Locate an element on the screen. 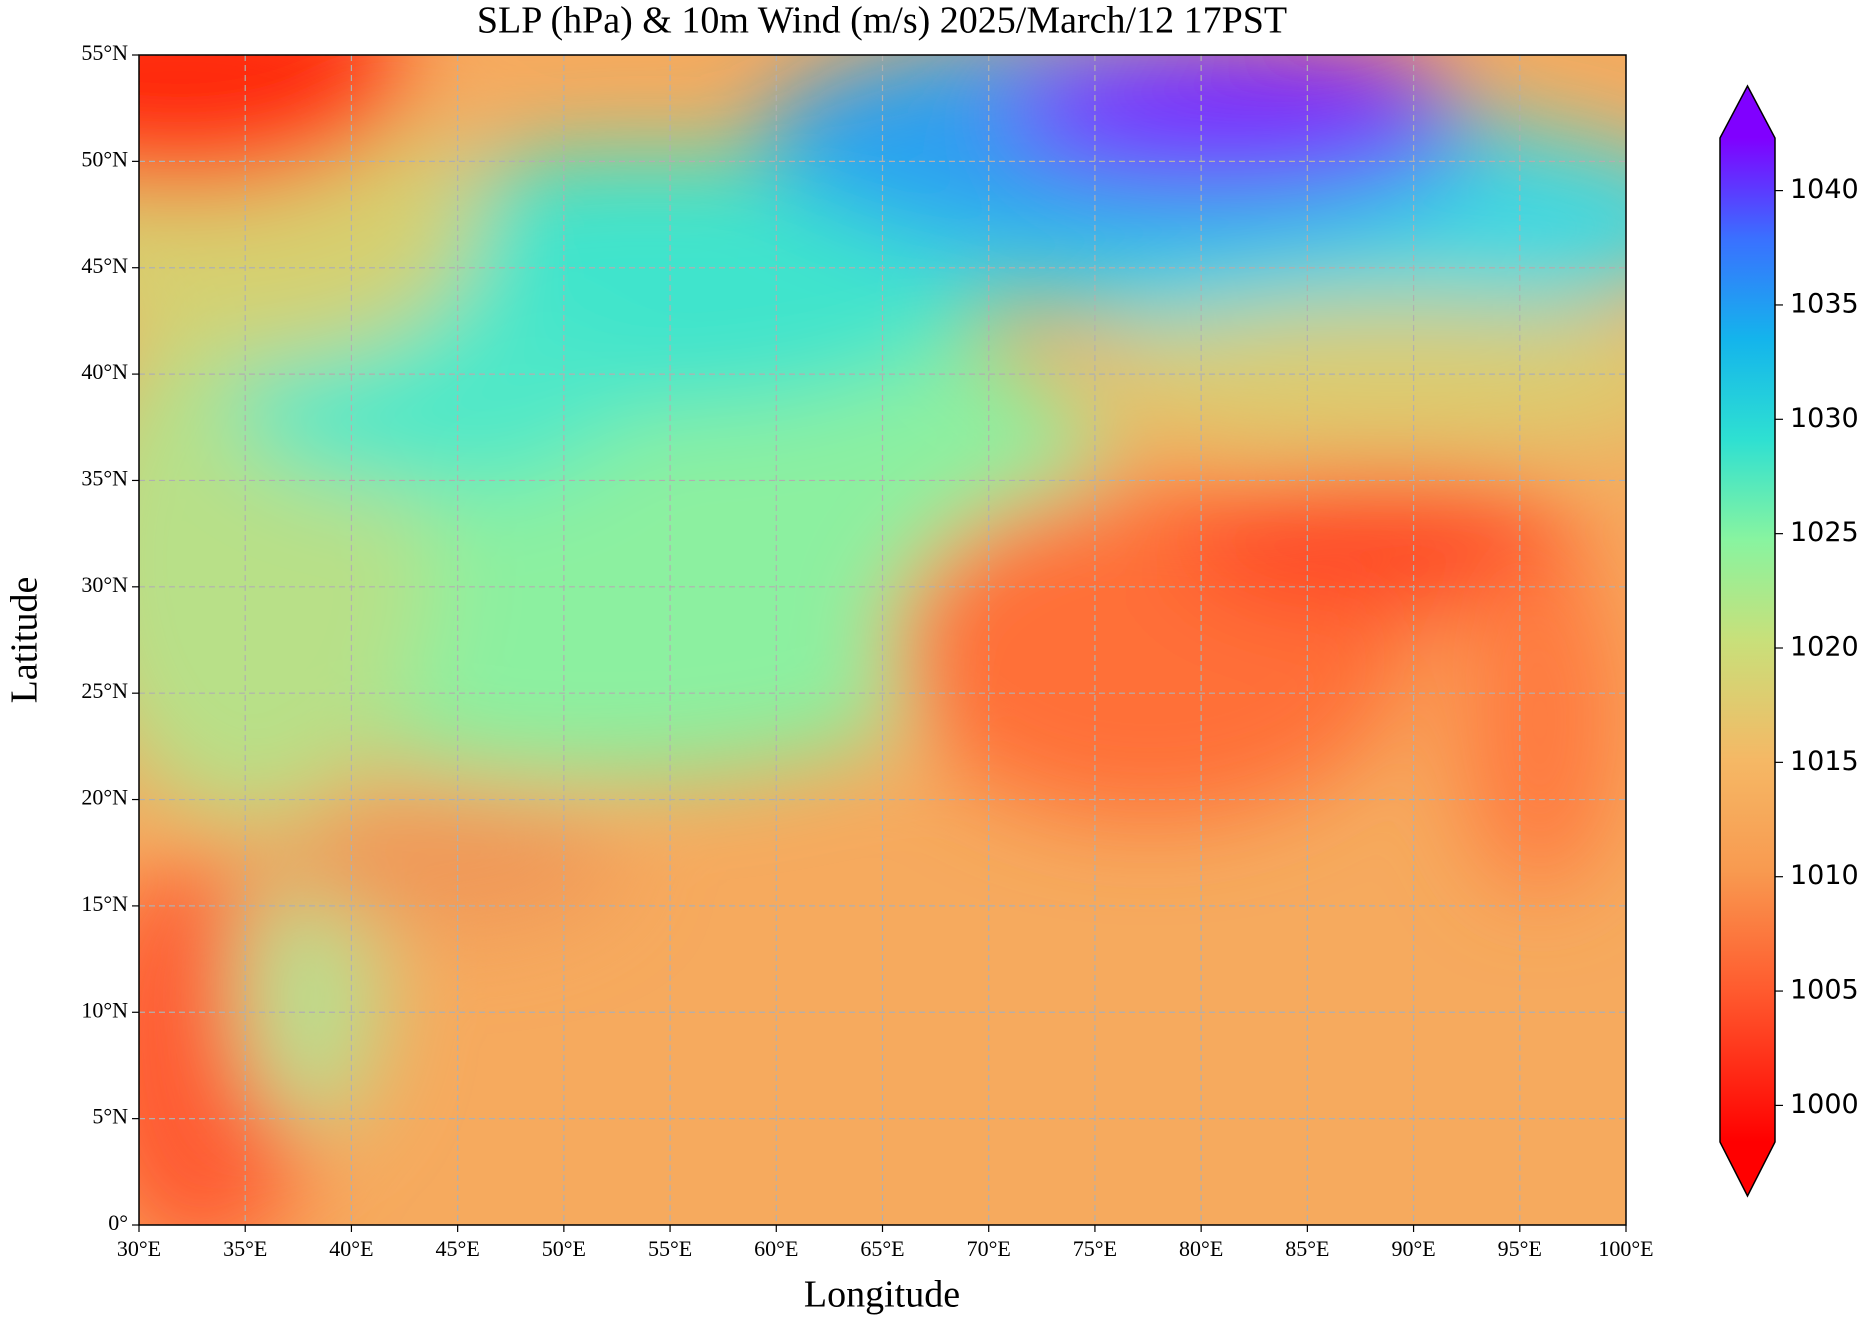  x-tick-label: 30°E is located at coordinates (139, 1248).